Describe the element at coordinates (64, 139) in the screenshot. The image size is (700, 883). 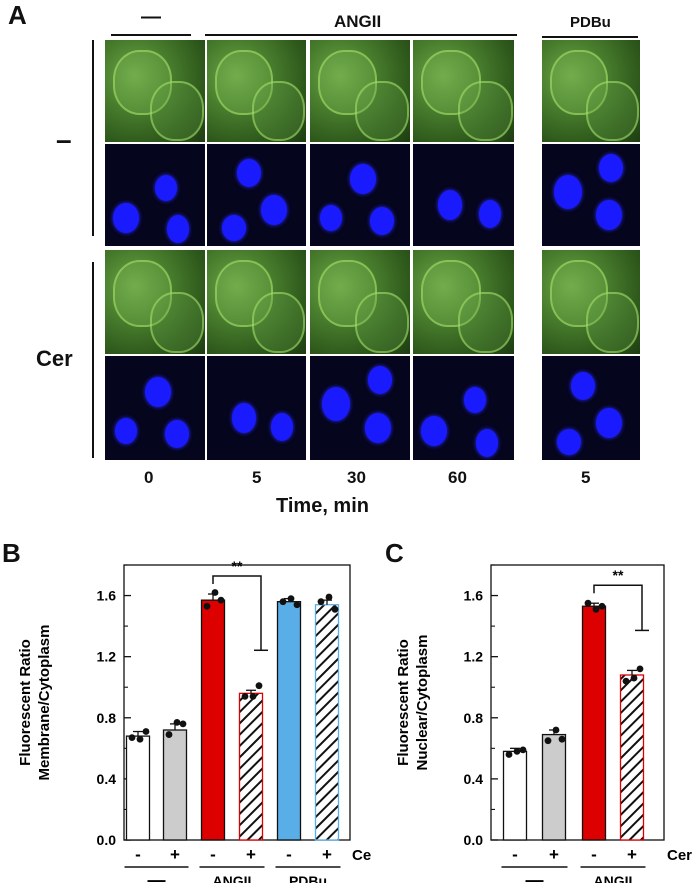
I see `row-label-control: –` at that location.